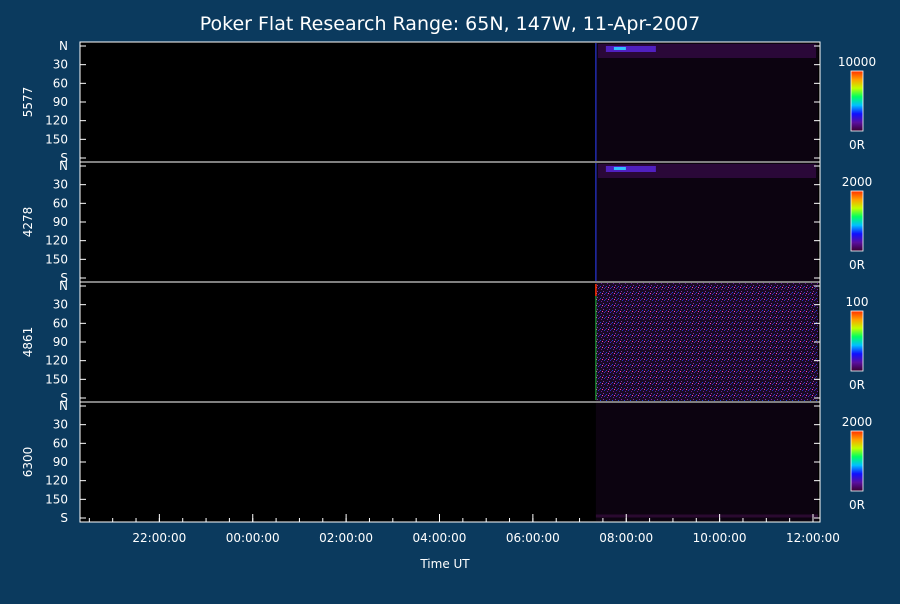 The image size is (900, 604). Describe the element at coordinates (28, 462) in the screenshot. I see `panel-label: 6300` at that location.